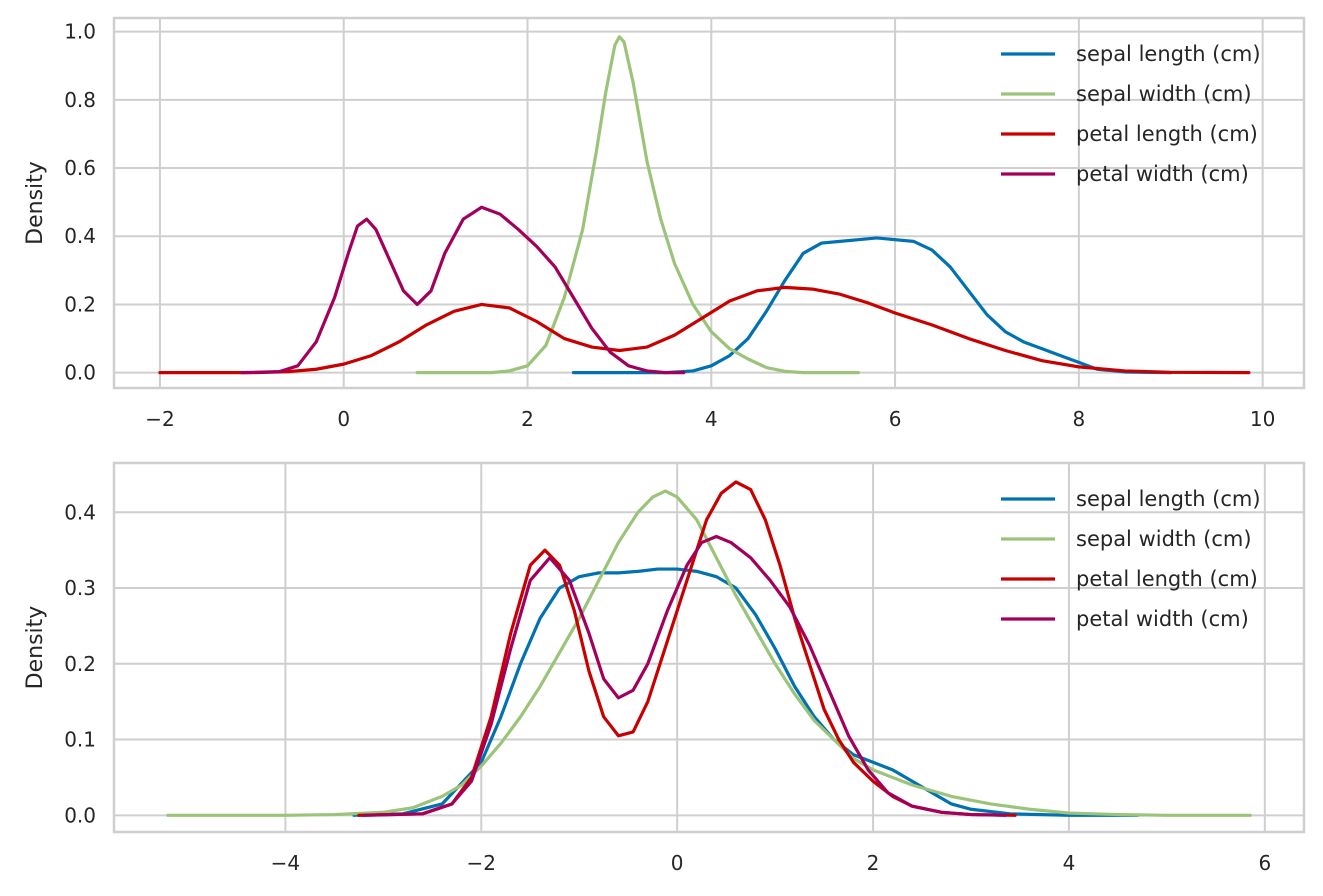 This screenshot has width=1323, height=896. I want to click on y-tick-label: 0.8, so click(80, 100).